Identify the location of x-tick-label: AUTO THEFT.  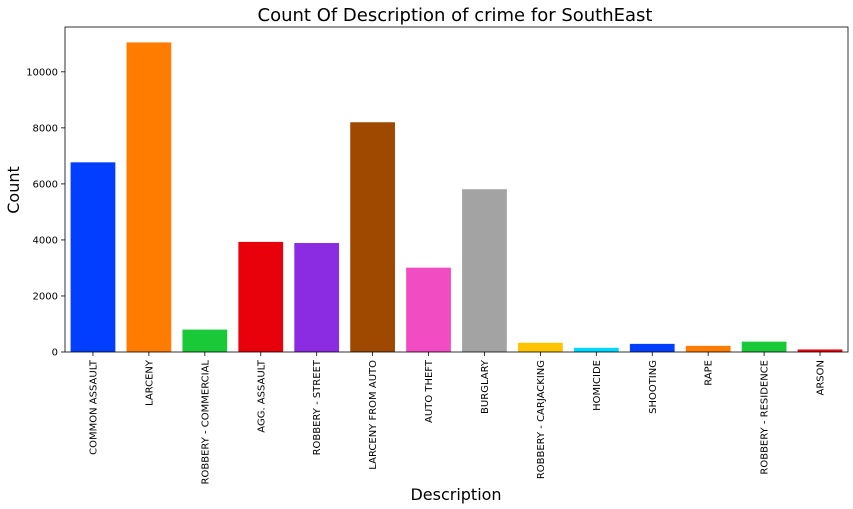
(429, 391).